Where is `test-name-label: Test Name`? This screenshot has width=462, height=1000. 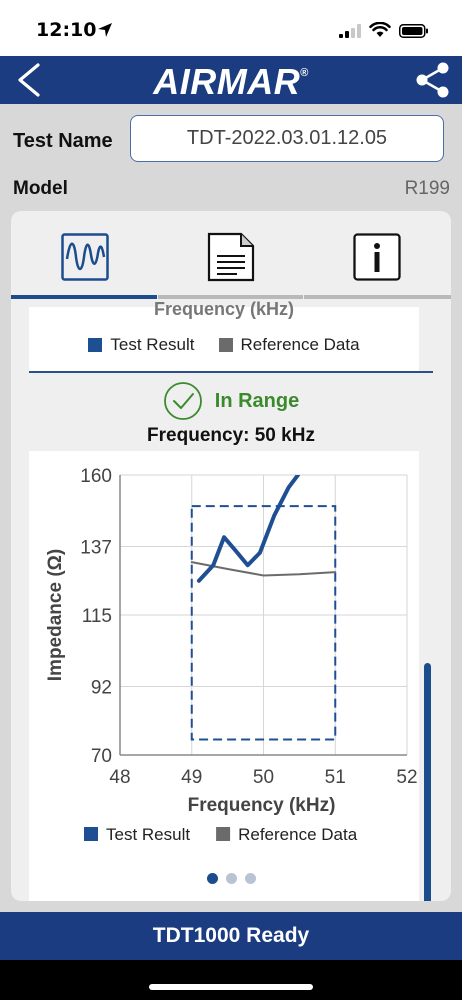
test-name-label: Test Name is located at coordinates (63, 141).